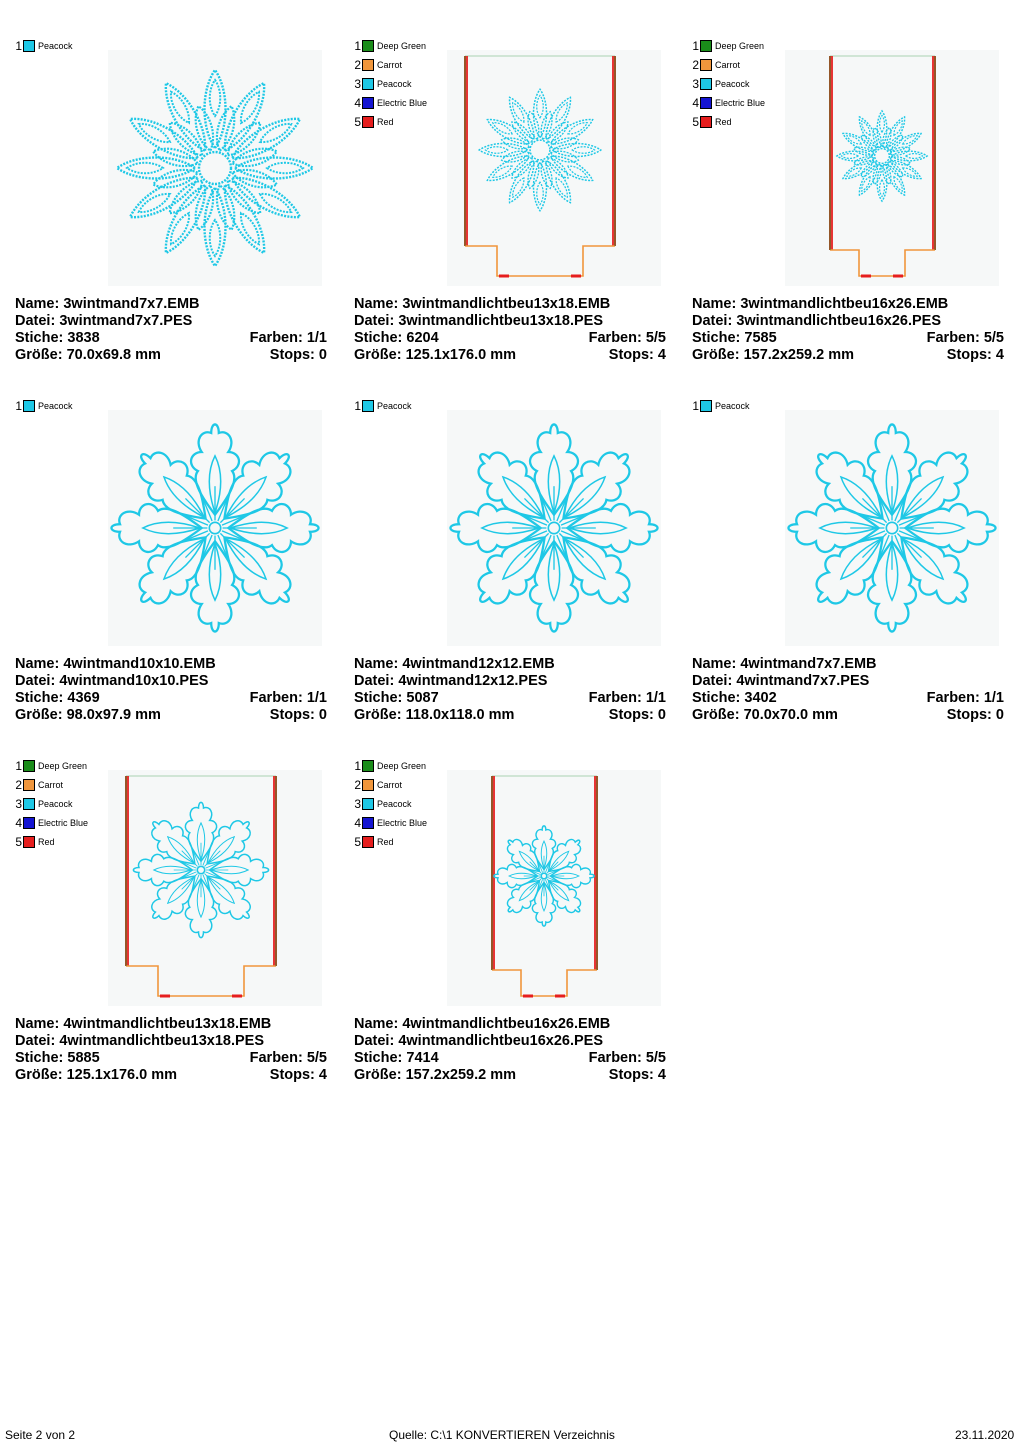 Image resolution: width=1024 pixels, height=1448 pixels. Describe the element at coordinates (357, 64) in the screenshot. I see `thread-number: 2` at that location.